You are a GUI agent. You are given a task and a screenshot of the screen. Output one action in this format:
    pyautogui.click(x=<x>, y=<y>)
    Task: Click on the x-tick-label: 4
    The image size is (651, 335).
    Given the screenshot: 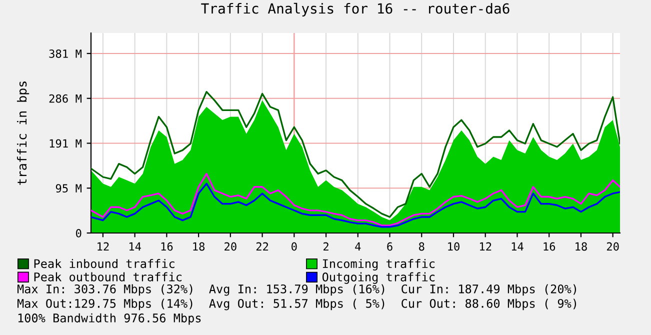 What is the action you would take?
    pyautogui.click(x=358, y=246)
    